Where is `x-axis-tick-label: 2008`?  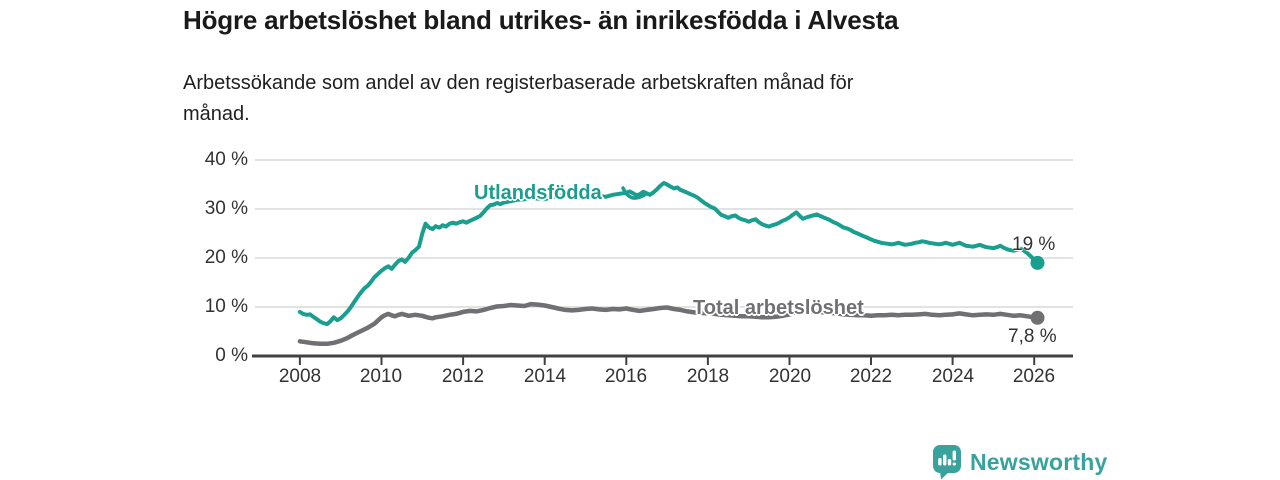 x-axis-tick-label: 2008 is located at coordinates (300, 376).